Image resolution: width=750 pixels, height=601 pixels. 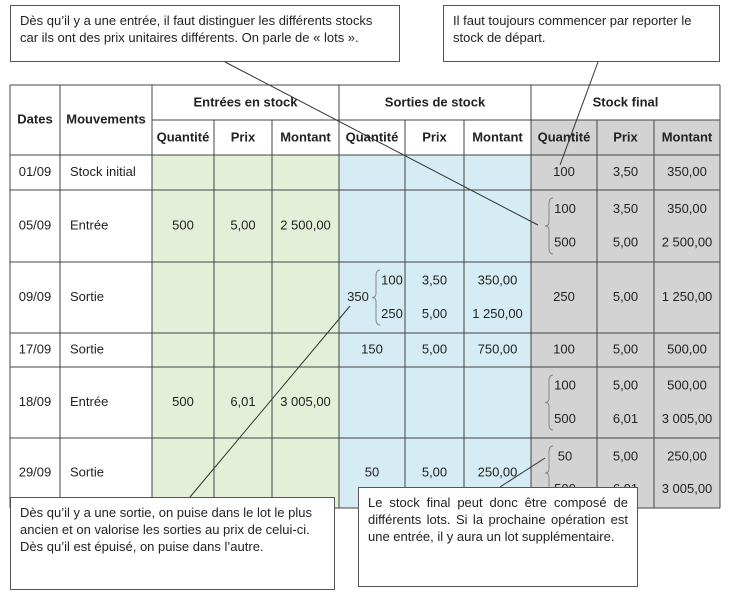 I want to click on cell-date: 29/09, so click(x=35, y=471).